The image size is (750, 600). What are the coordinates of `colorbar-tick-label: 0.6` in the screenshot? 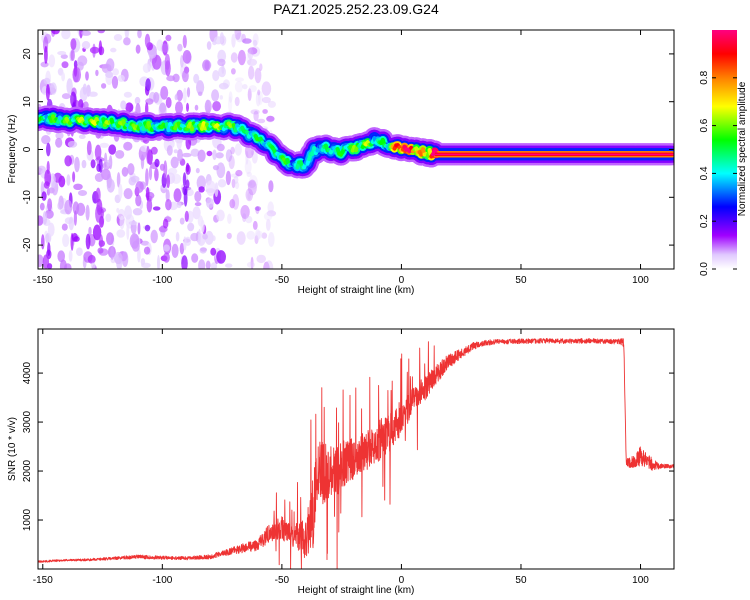 It's located at (704, 125).